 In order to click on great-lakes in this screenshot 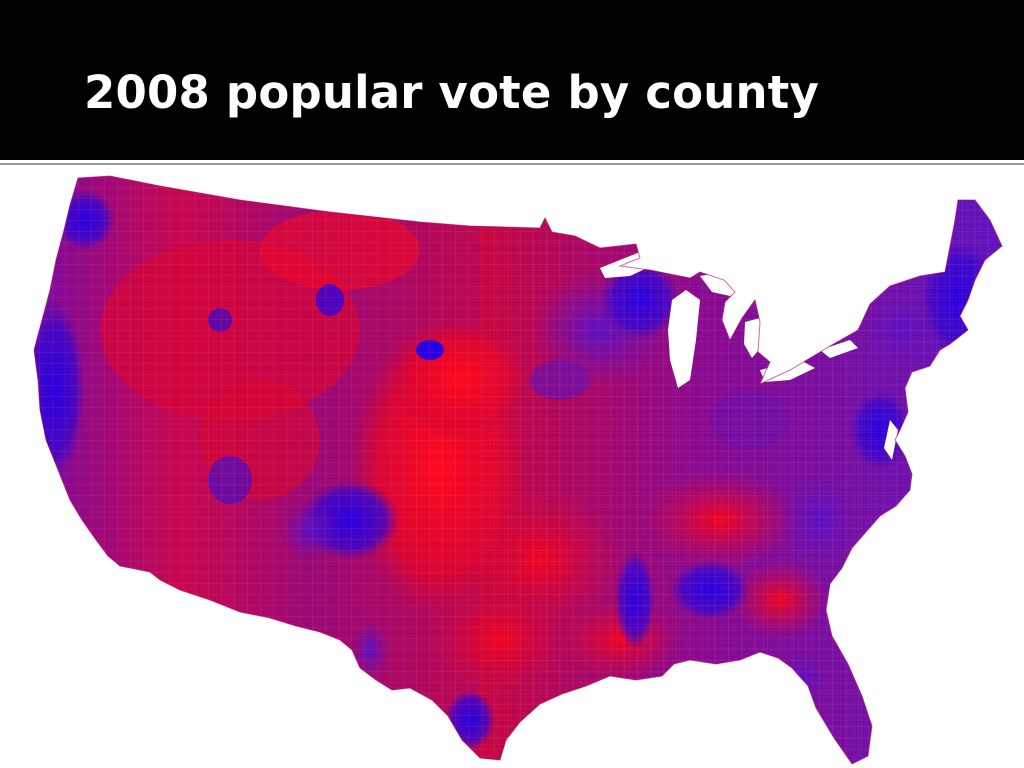, I will do `click(749, 356)`.